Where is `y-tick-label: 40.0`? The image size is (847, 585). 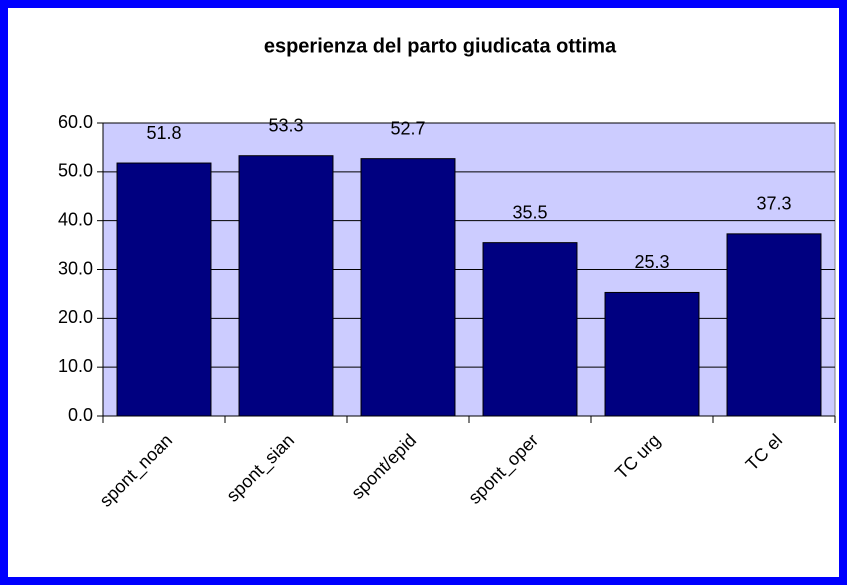 y-tick-label: 40.0 is located at coordinates (75, 219).